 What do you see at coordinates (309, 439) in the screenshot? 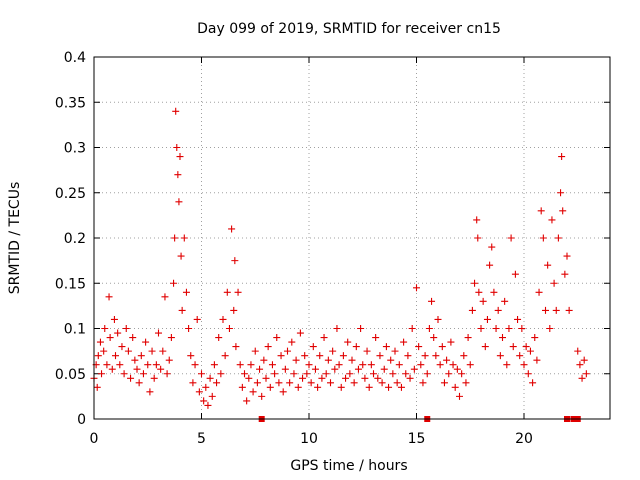
I see `x-tick-label: 10` at bounding box center [309, 439].